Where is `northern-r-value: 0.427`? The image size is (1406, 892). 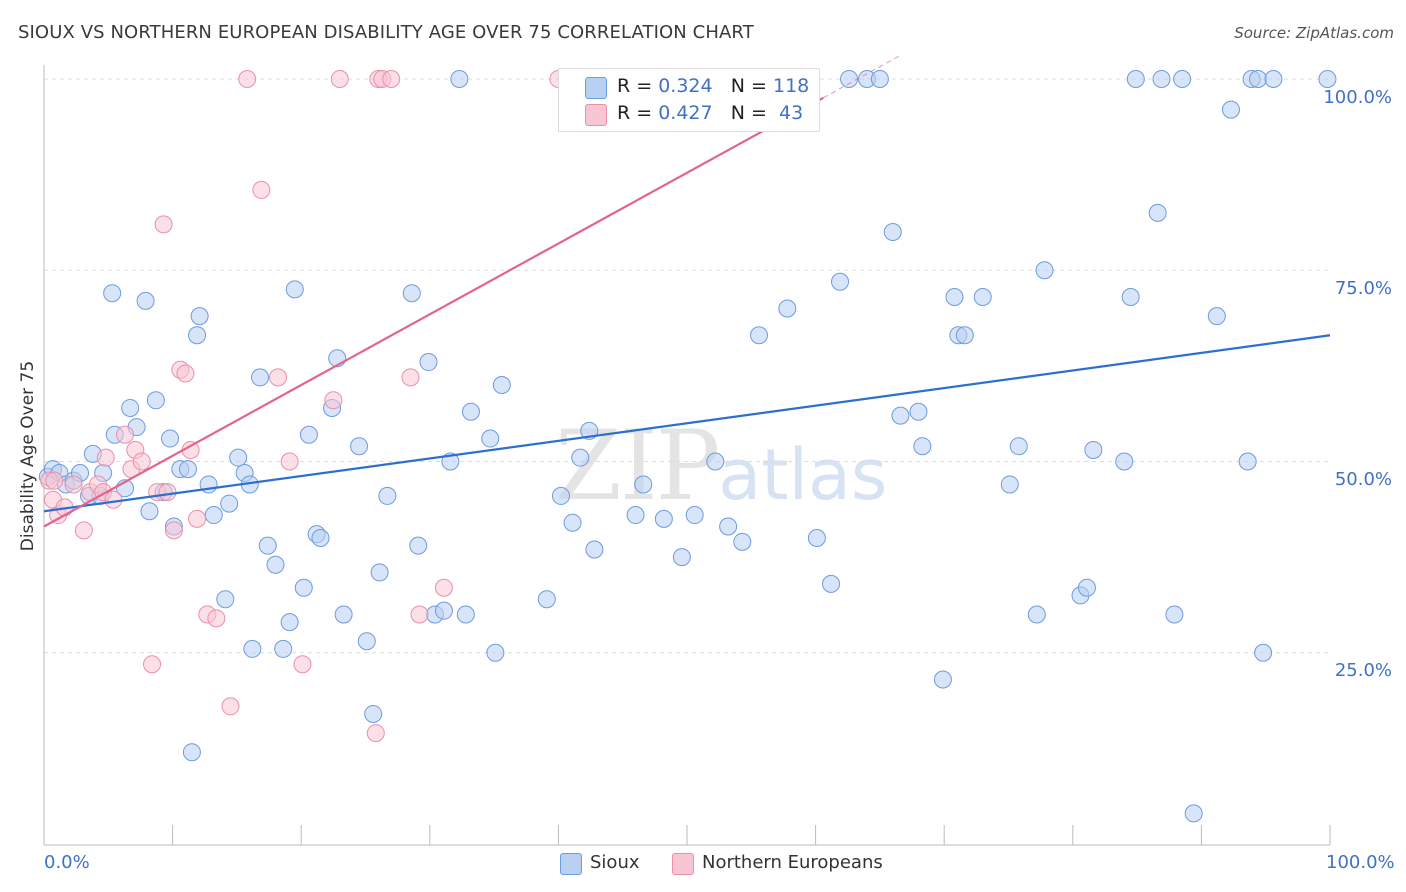 northern-r-value: 0.427 is located at coordinates (685, 113).